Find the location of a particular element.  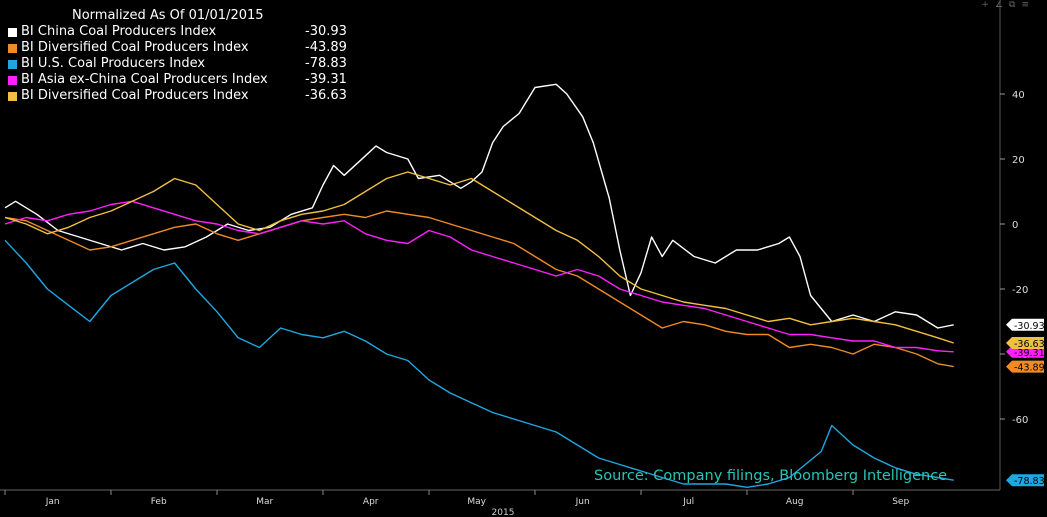

copy-icon: ⧉ is located at coordinates (1015, 5).